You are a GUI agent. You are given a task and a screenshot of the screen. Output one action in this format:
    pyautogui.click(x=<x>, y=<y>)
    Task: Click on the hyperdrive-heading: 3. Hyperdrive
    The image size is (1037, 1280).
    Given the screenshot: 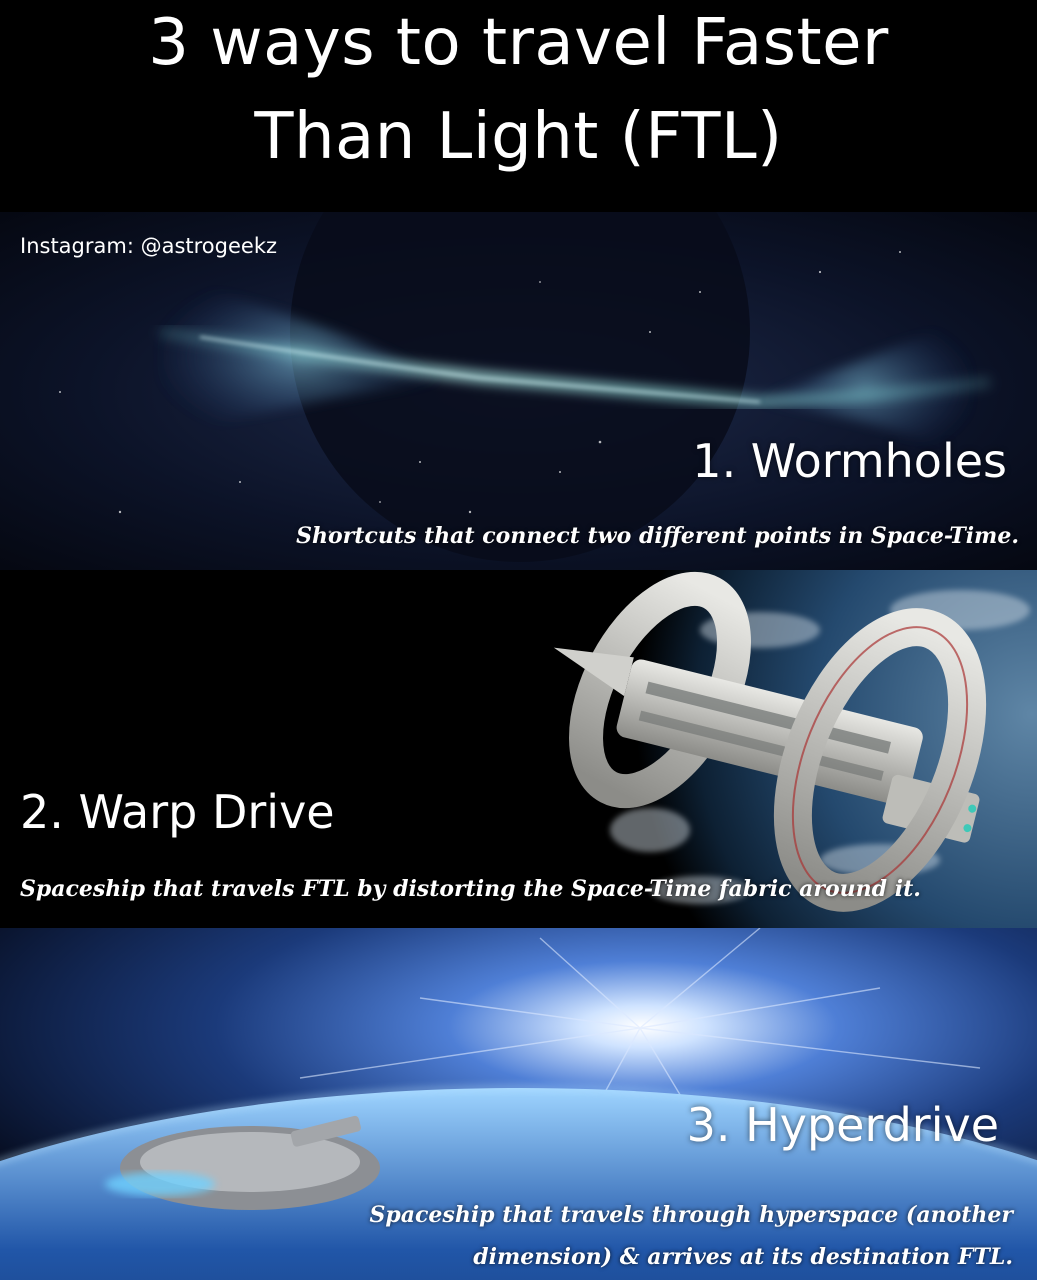 What is the action you would take?
    pyautogui.click(x=842, y=1125)
    